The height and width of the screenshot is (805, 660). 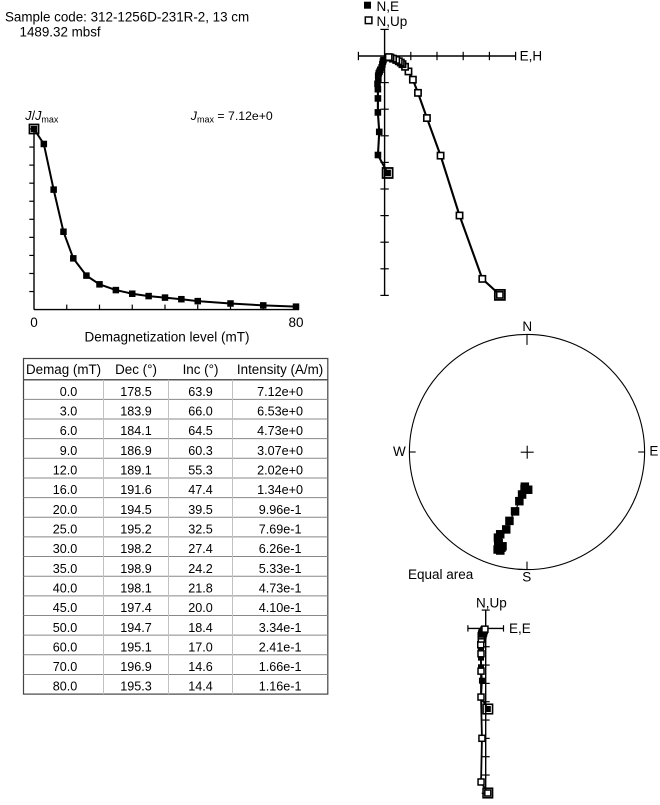 I want to click on svg-text: 7.69e-1, so click(x=280, y=530).